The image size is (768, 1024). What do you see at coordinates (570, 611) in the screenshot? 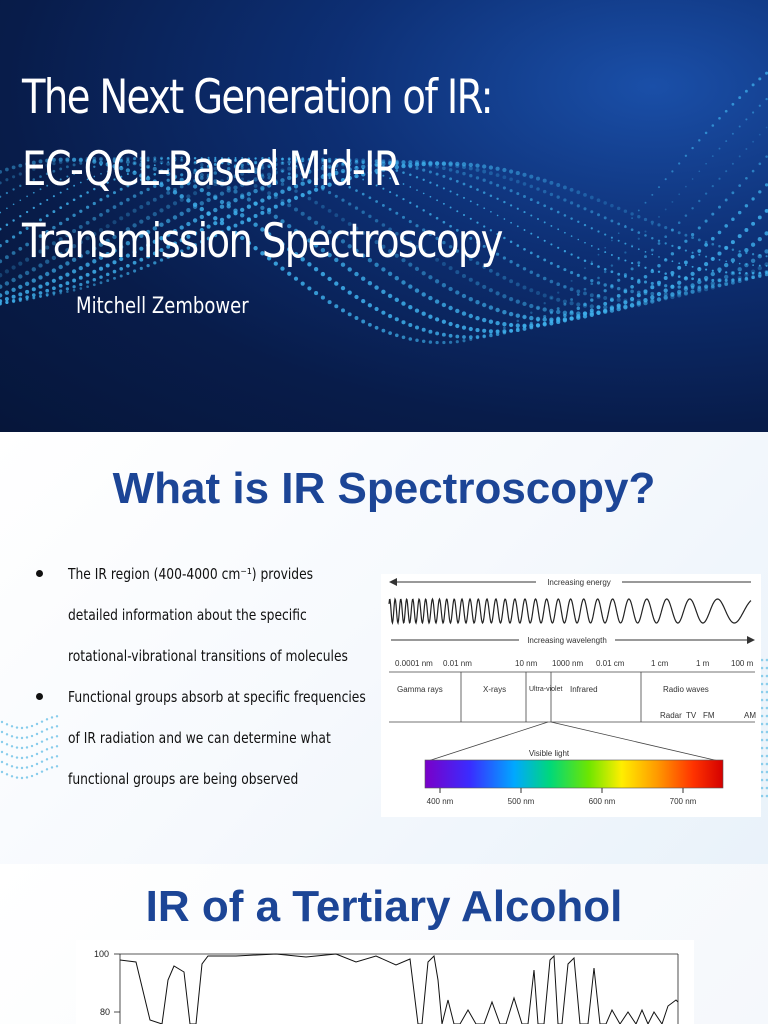
I see `em-wave-line` at bounding box center [570, 611].